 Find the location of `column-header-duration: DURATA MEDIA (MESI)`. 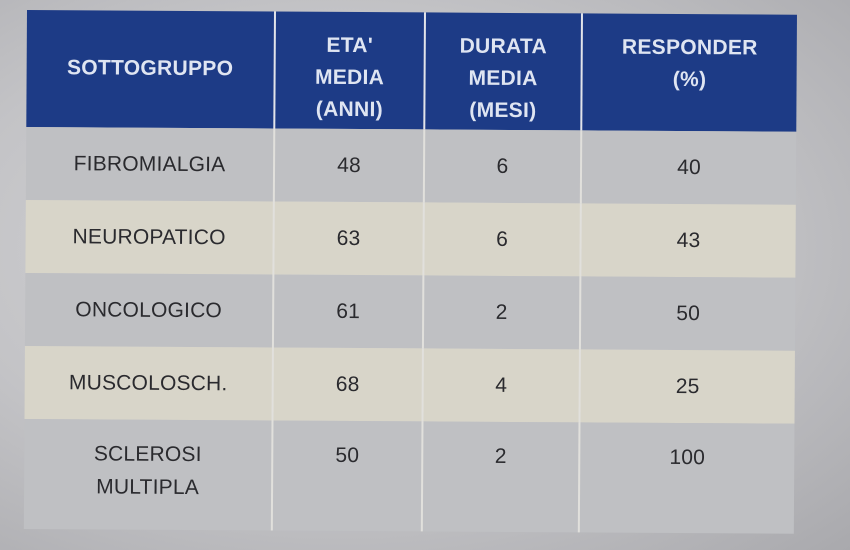

column-header-duration: DURATA MEDIA (MESI) is located at coordinates (503, 71).